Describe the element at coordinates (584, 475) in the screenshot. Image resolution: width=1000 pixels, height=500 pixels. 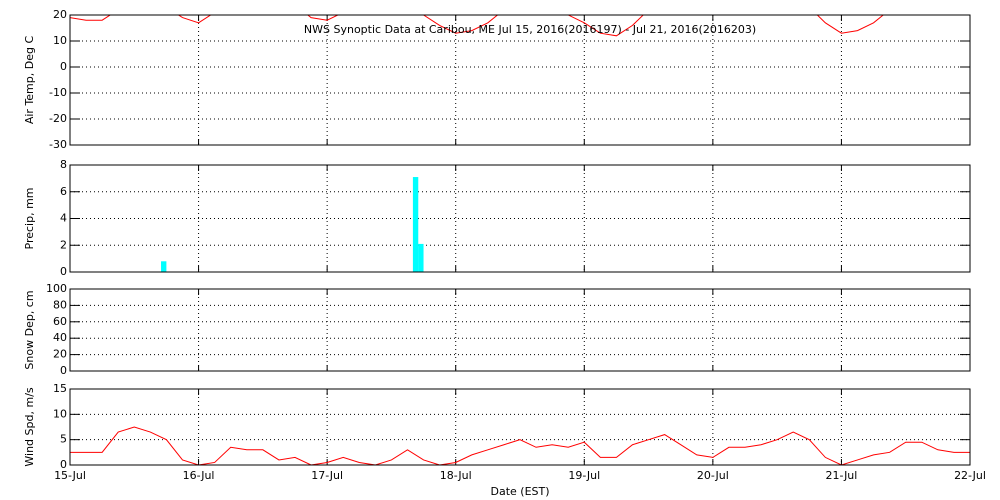
I see `x-tick-label: 19-Jul` at that location.